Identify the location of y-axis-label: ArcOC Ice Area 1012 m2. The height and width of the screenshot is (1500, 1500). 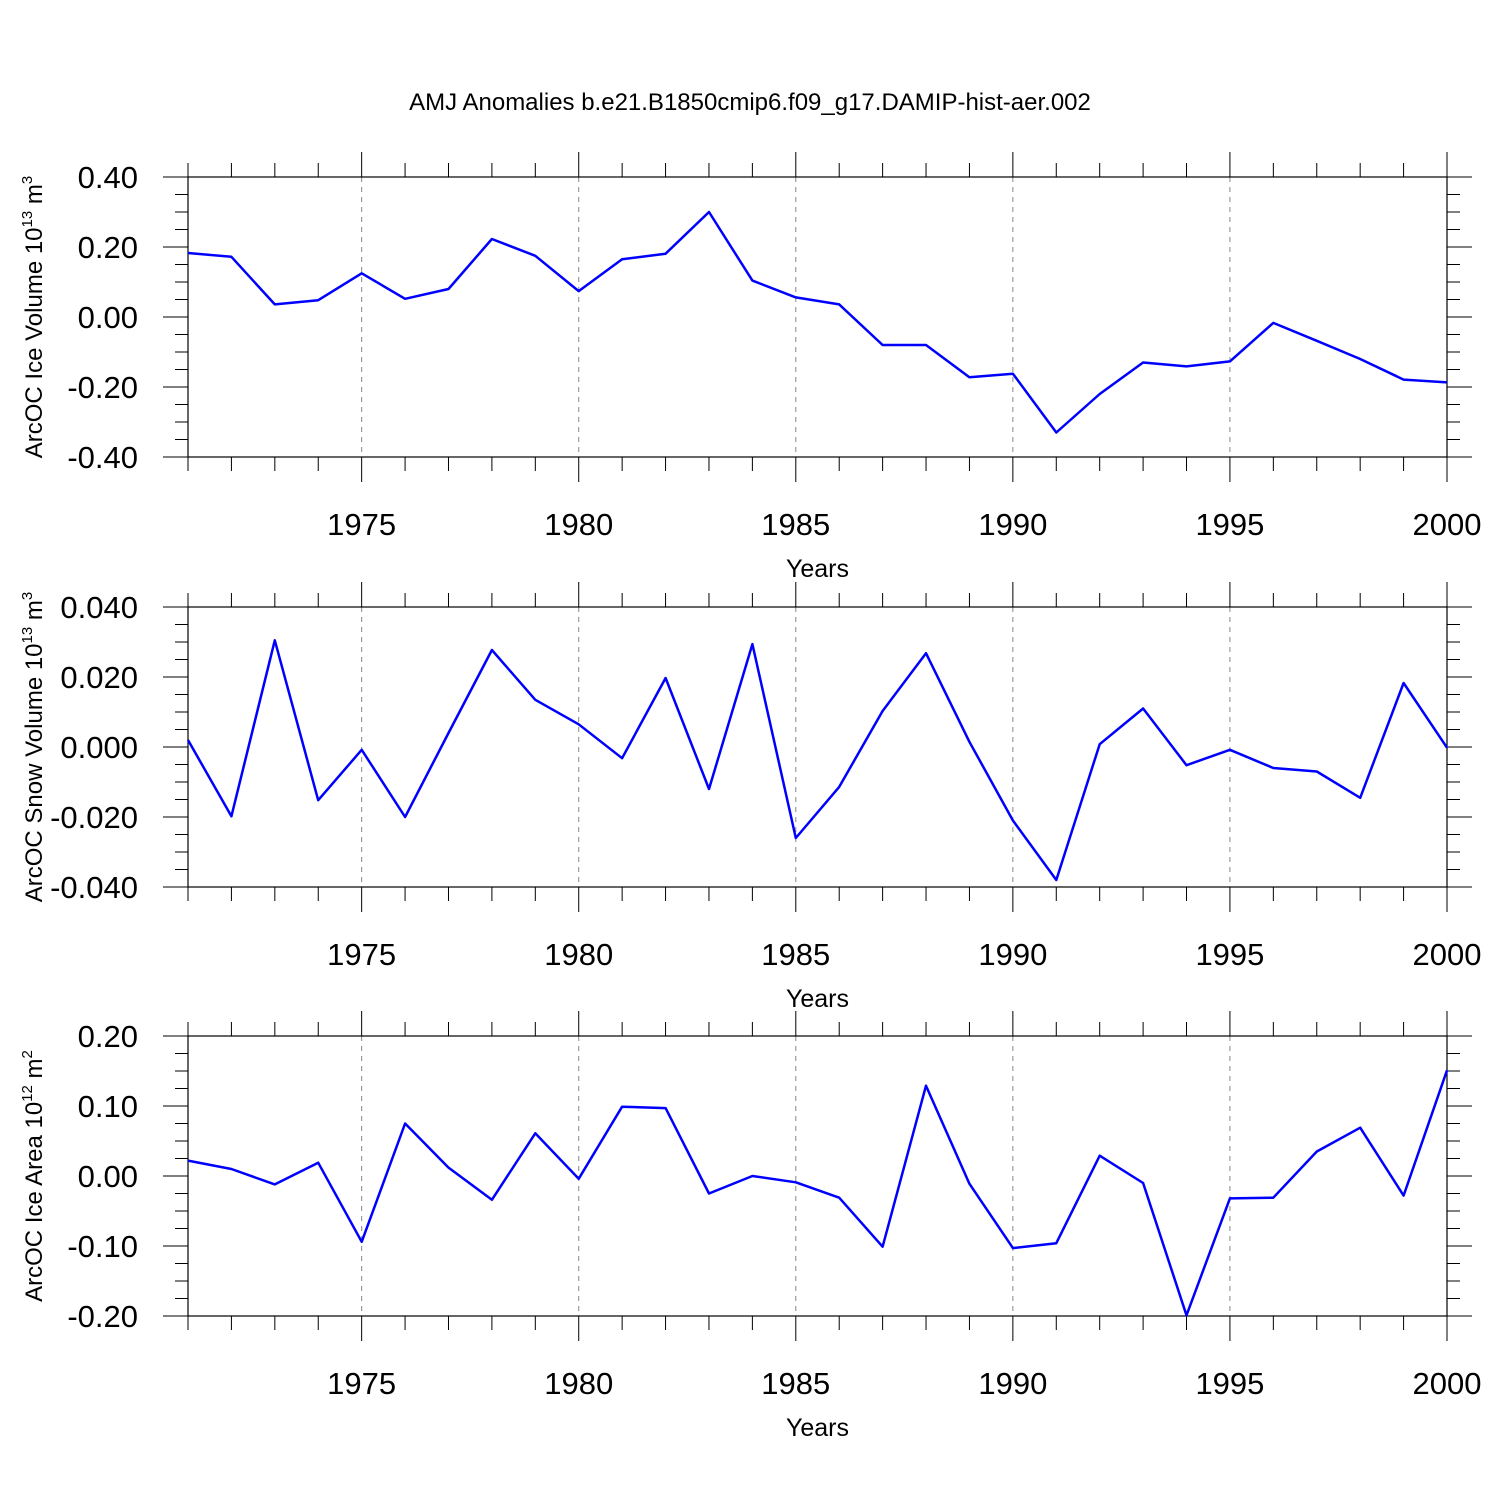
(33, 1176).